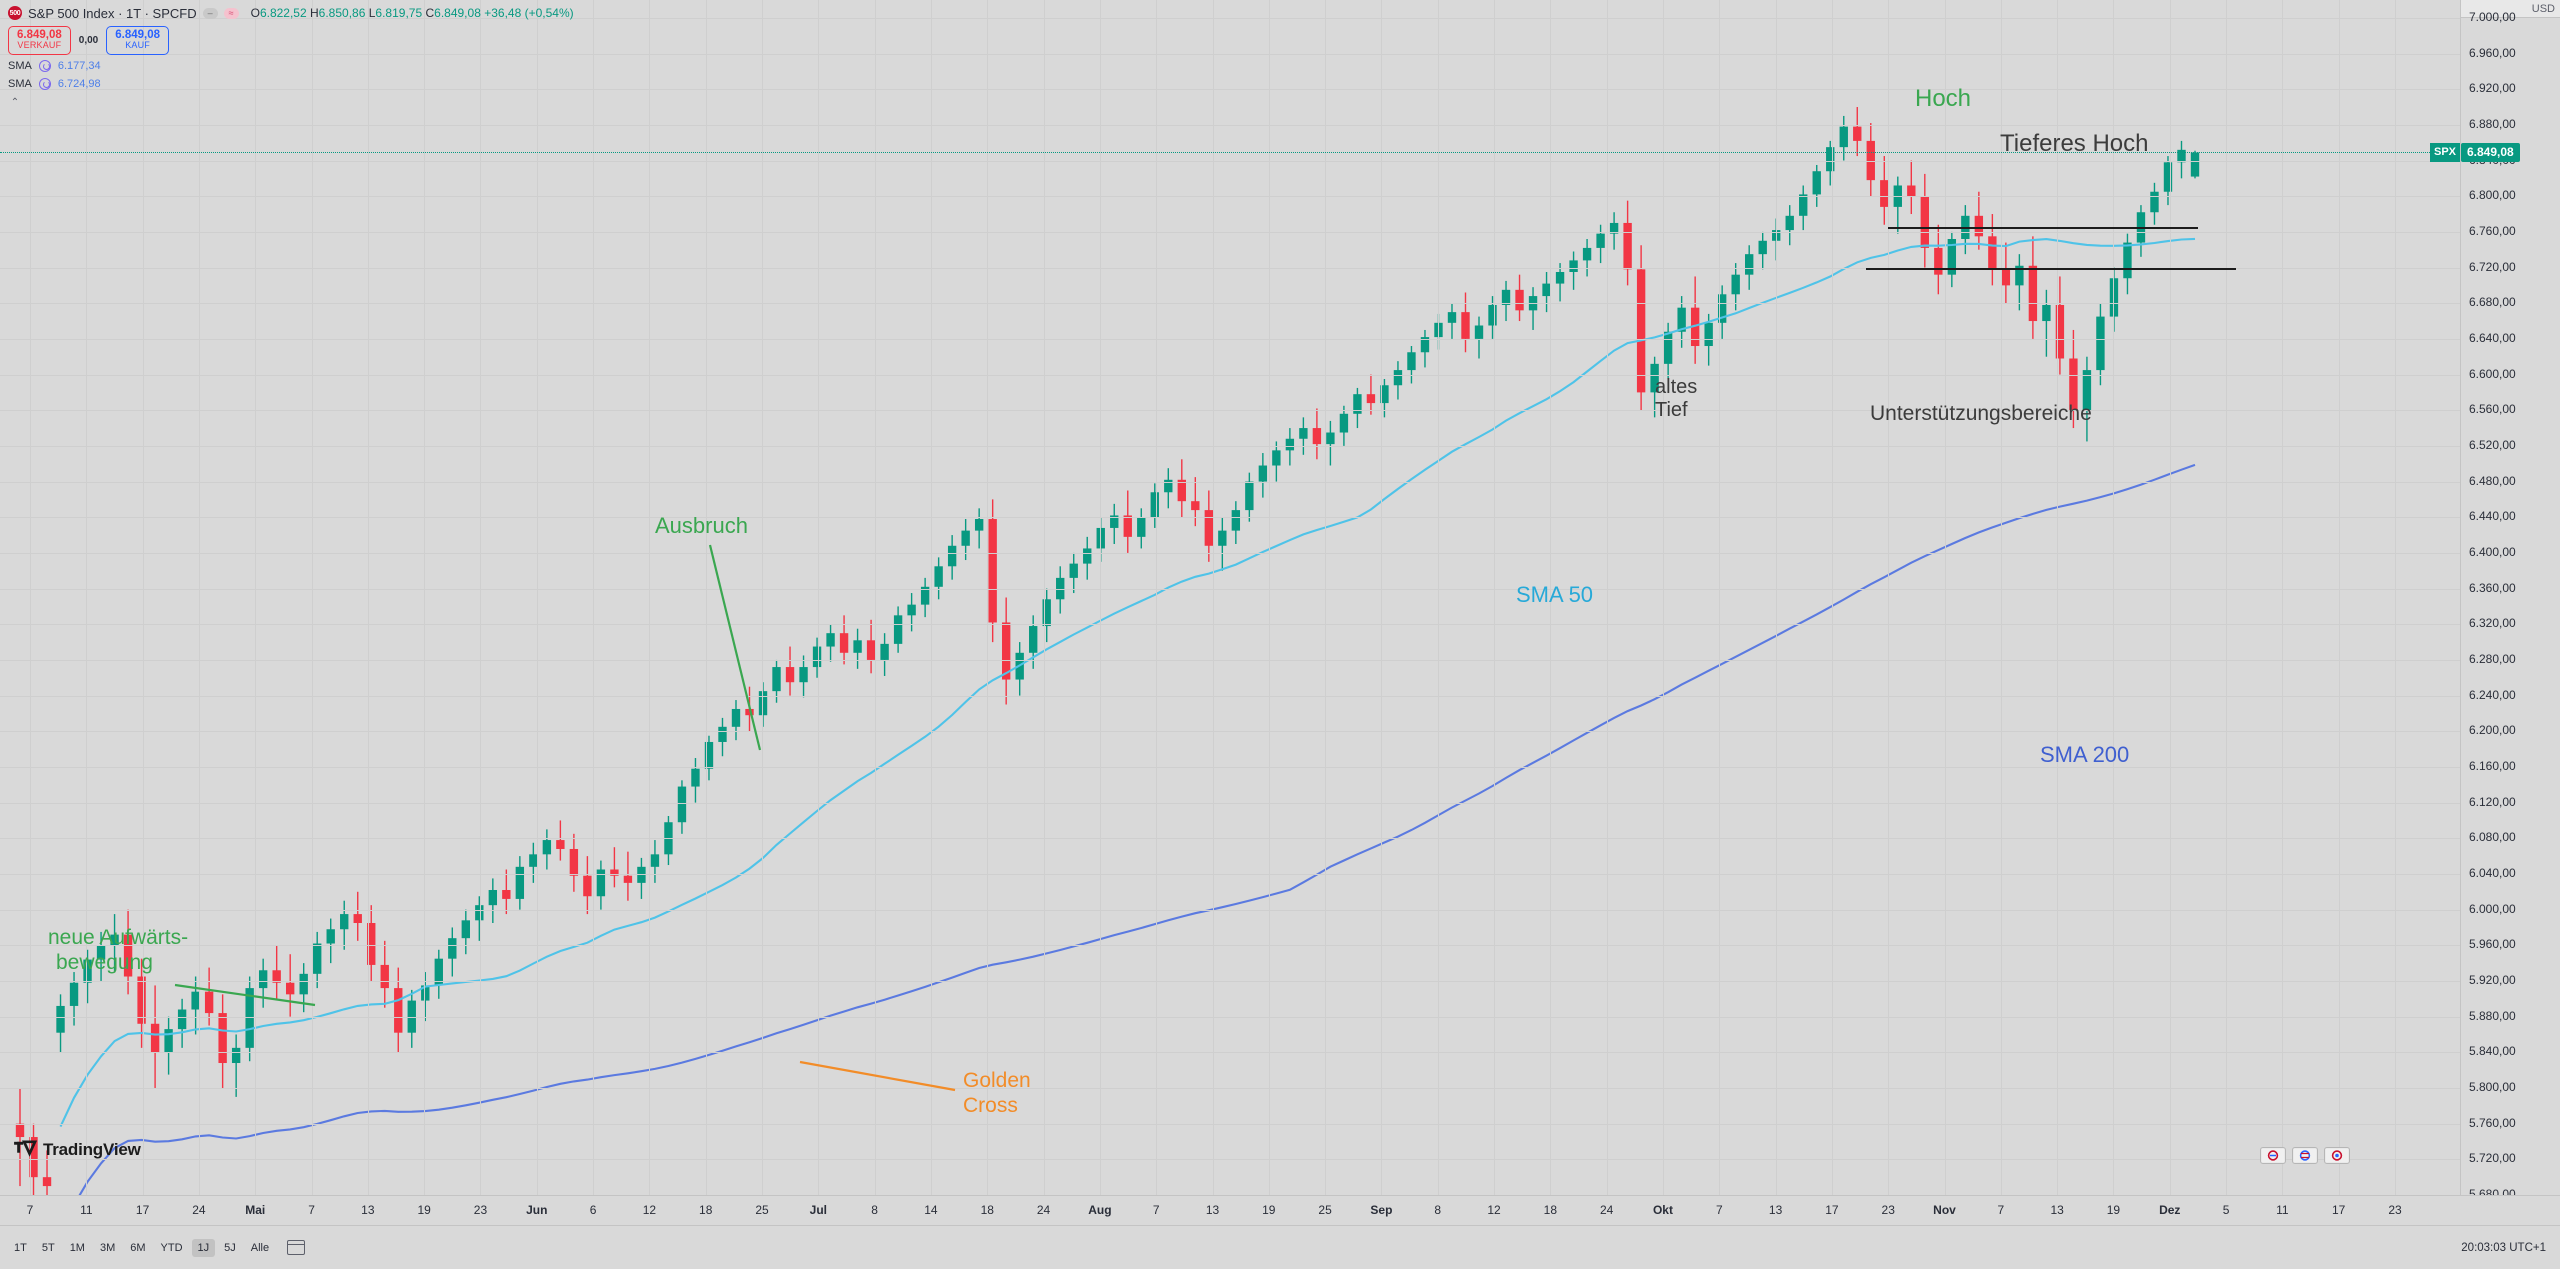  What do you see at coordinates (2492, 230) in the screenshot?
I see `price-tick: 6.760,00` at bounding box center [2492, 230].